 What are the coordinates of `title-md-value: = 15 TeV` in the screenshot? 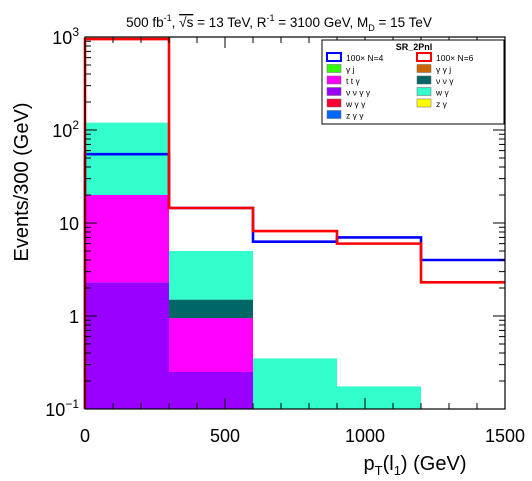 It's located at (403, 22).